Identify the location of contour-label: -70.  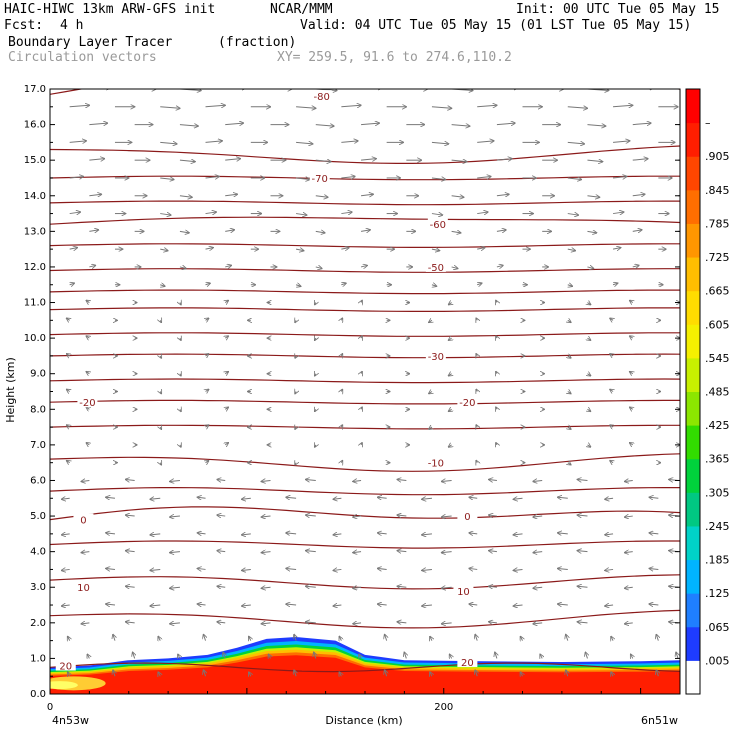
(320, 179).